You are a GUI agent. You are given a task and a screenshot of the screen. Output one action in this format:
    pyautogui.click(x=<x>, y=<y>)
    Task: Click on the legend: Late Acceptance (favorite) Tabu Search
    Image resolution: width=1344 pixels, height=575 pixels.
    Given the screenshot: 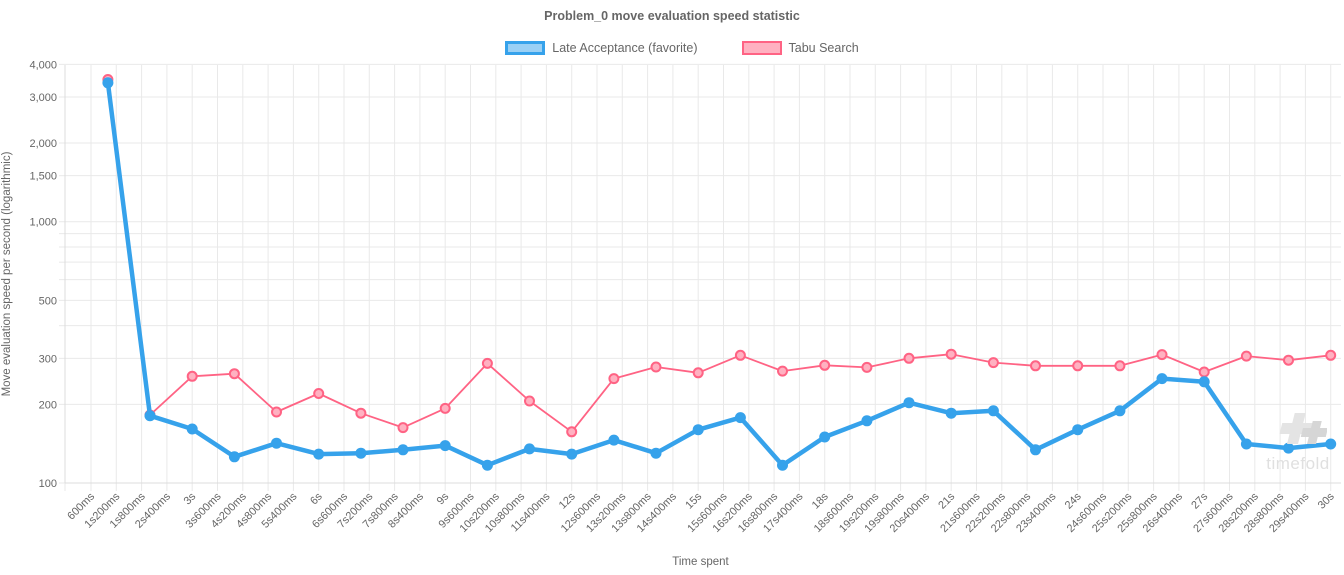 What is the action you would take?
    pyautogui.click(x=677, y=48)
    